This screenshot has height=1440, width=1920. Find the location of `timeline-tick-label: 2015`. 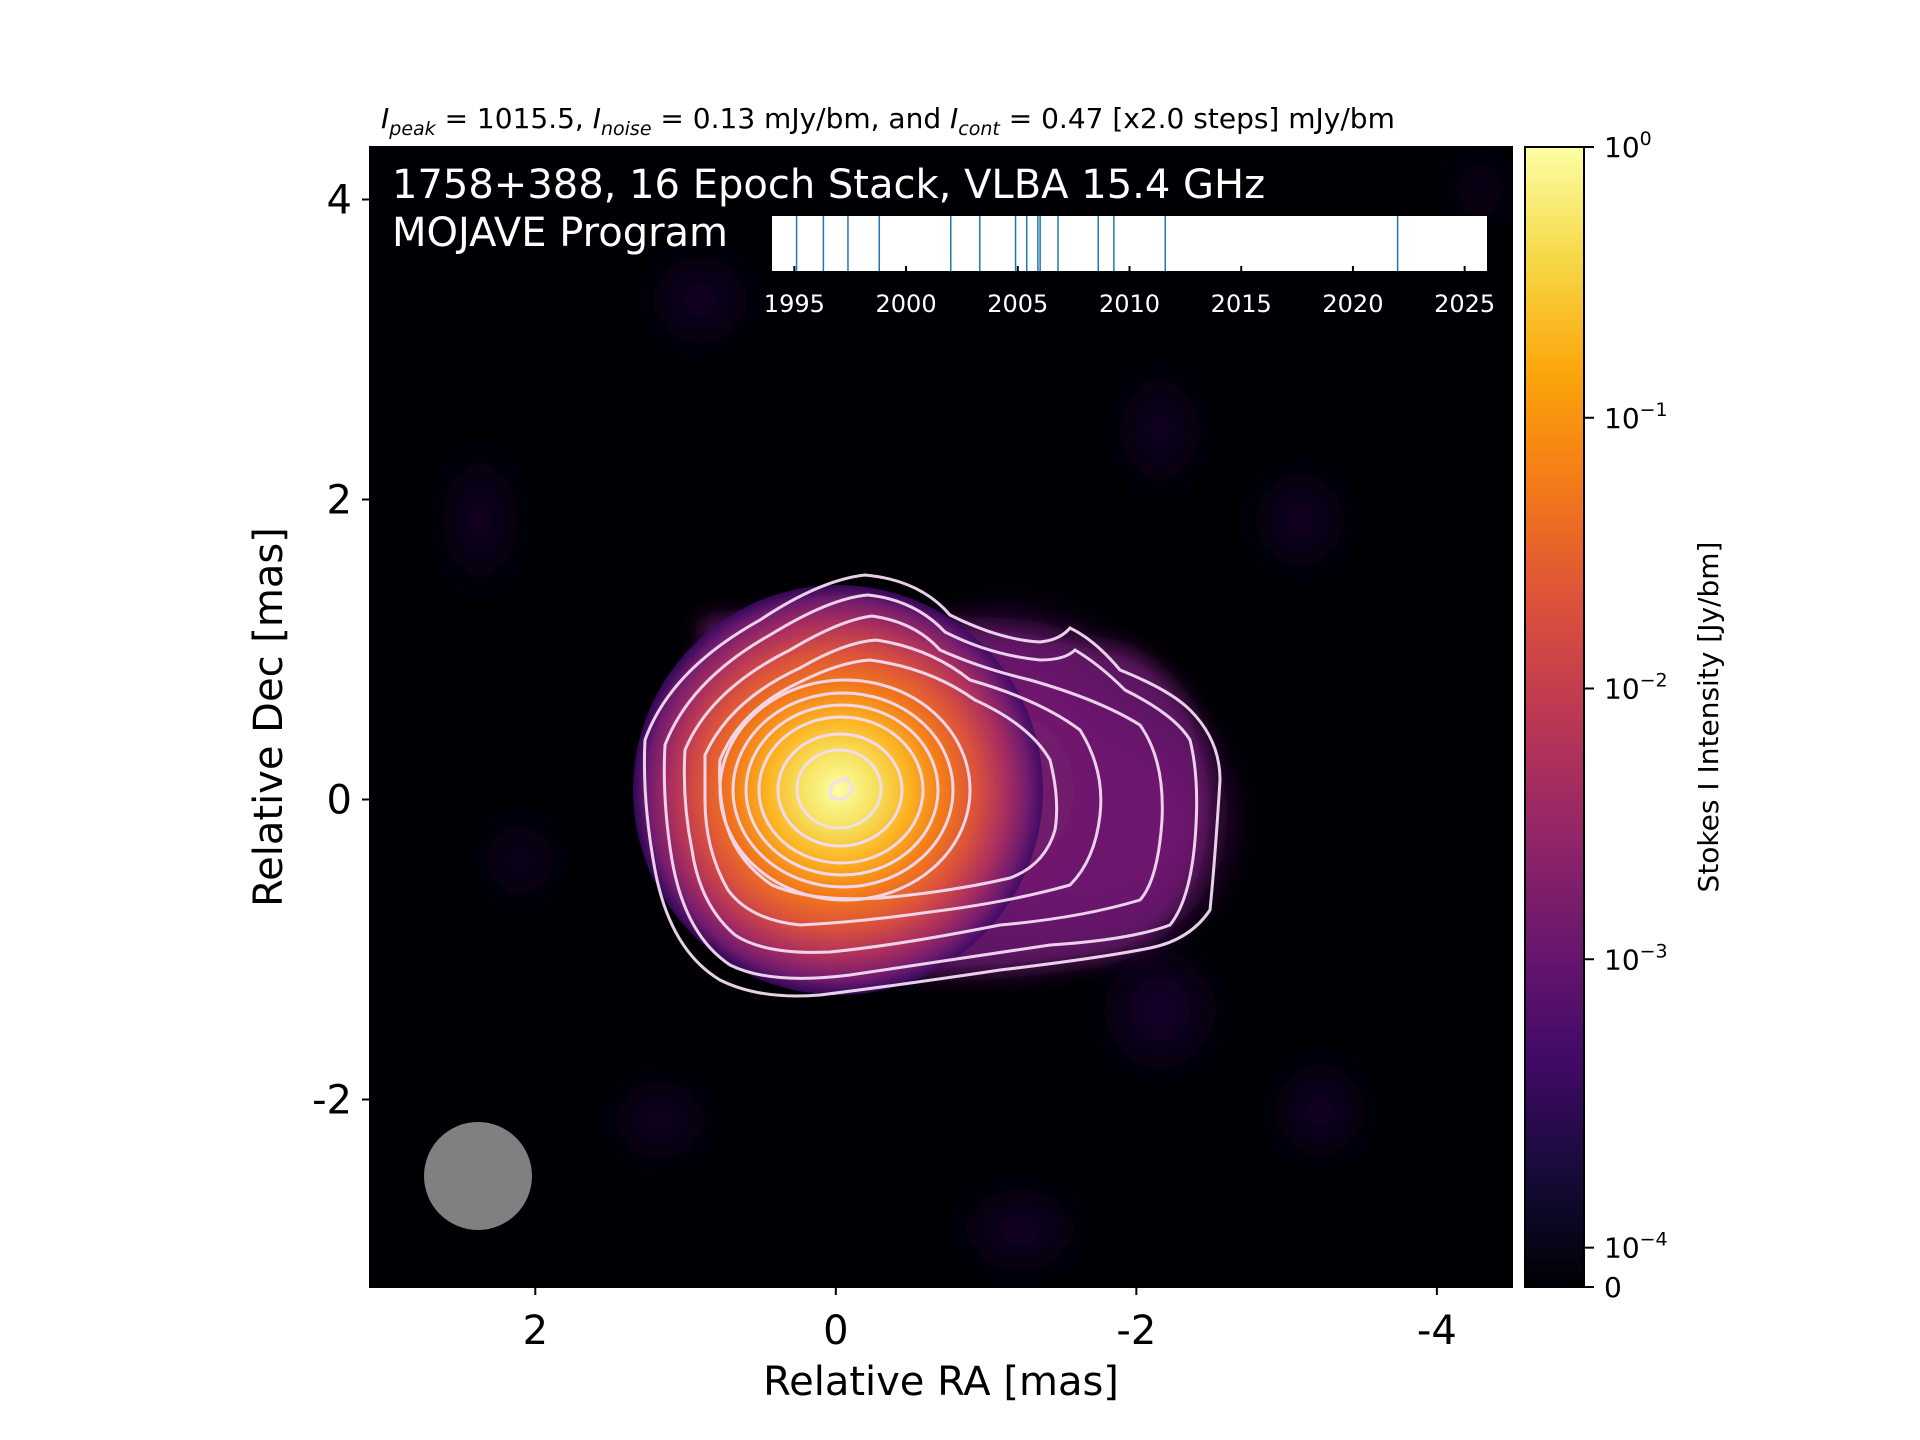

timeline-tick-label: 2015 is located at coordinates (1241, 304).